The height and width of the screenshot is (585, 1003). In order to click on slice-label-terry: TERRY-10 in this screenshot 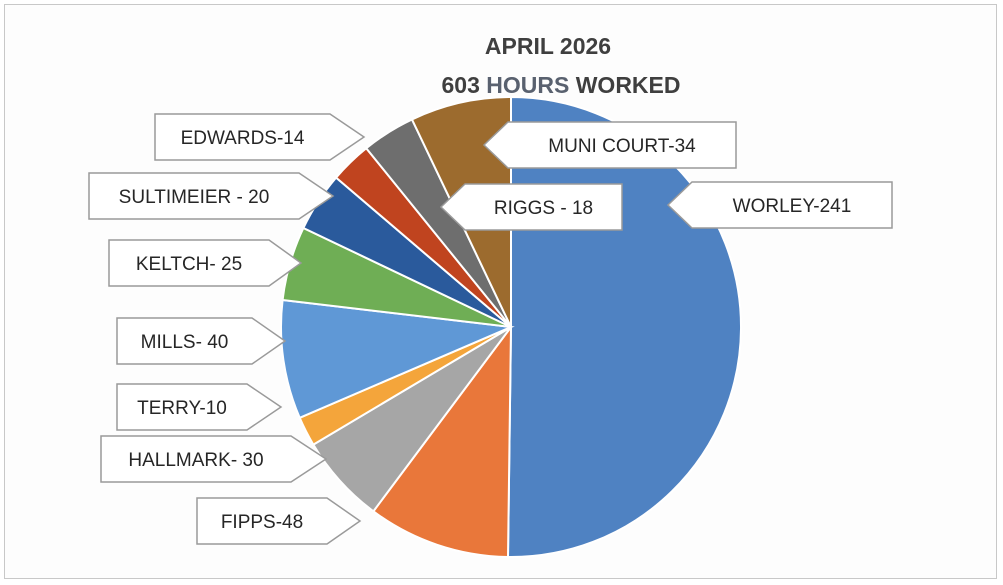, I will do `click(182, 408)`.